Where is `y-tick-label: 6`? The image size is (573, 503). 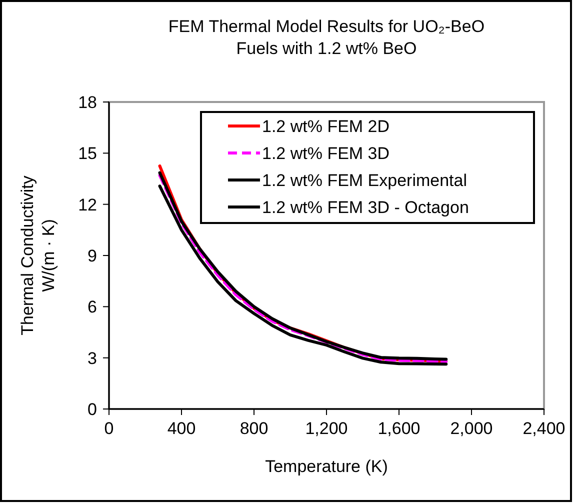
y-tick-label: 6 is located at coordinates (92, 307).